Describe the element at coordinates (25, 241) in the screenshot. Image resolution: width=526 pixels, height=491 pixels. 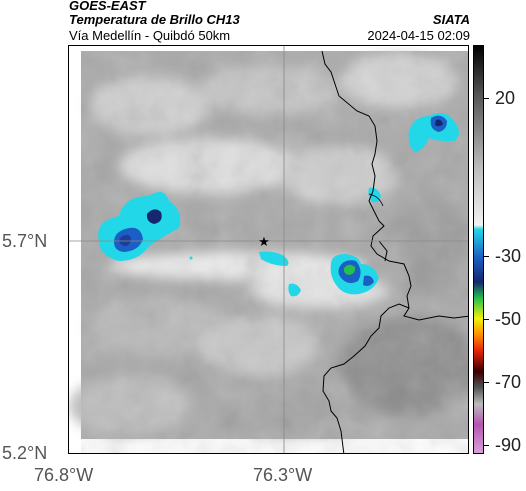
I see `lat-label-5.7: 5.7°N` at that location.